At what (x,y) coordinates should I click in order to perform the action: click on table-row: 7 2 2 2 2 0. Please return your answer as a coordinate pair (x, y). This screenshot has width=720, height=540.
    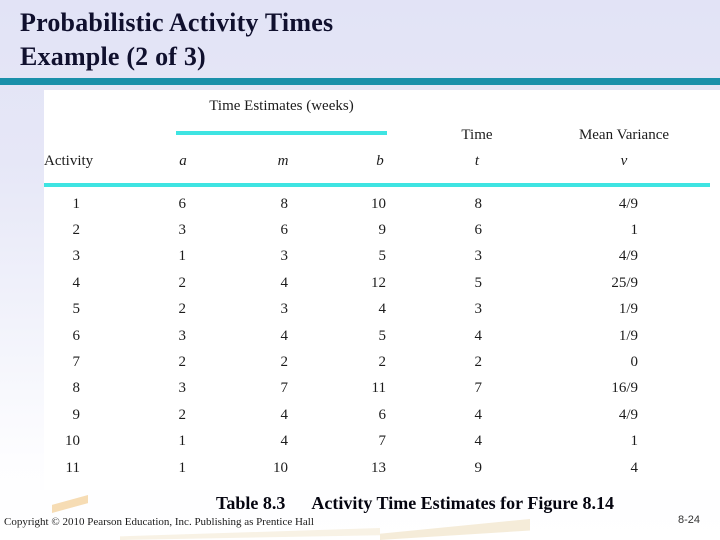
    Looking at the image, I should click on (377, 362).